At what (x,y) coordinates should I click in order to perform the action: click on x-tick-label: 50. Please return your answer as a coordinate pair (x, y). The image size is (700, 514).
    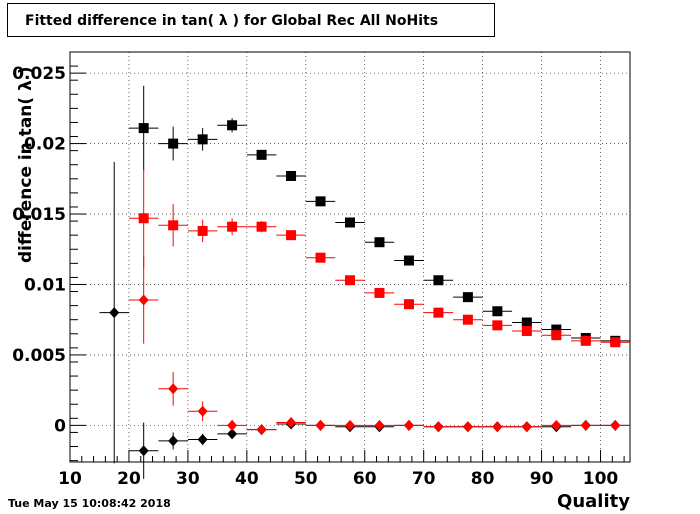
    Looking at the image, I should click on (306, 479).